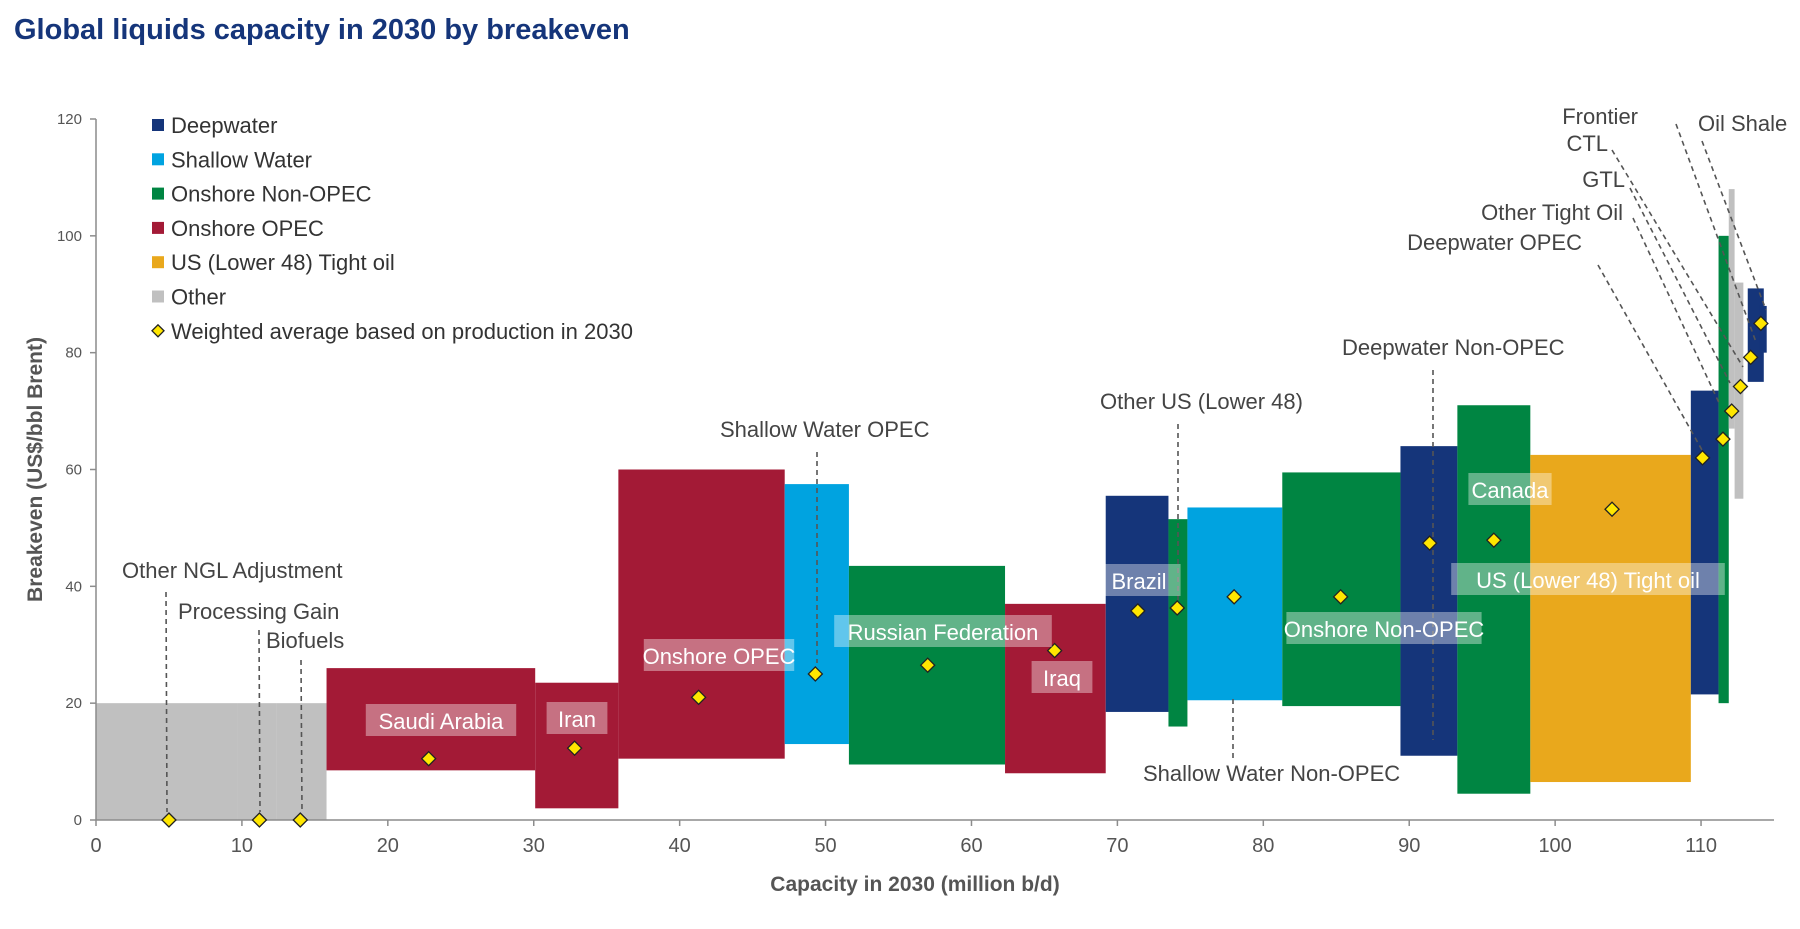 The image size is (1800, 929). Describe the element at coordinates (1137, 610) in the screenshot. I see `avg-marker-brazil` at that location.